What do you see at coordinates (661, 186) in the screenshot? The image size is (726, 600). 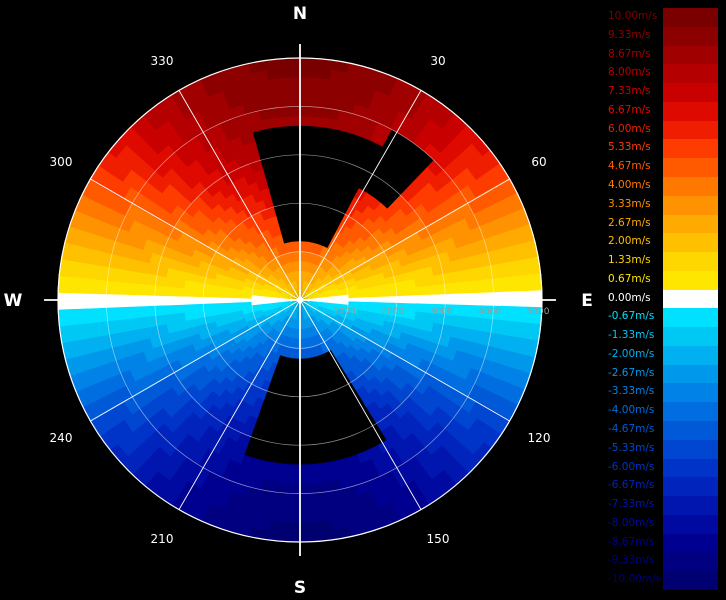 I see `legend-entry: 4.00m/s` at bounding box center [661, 186].